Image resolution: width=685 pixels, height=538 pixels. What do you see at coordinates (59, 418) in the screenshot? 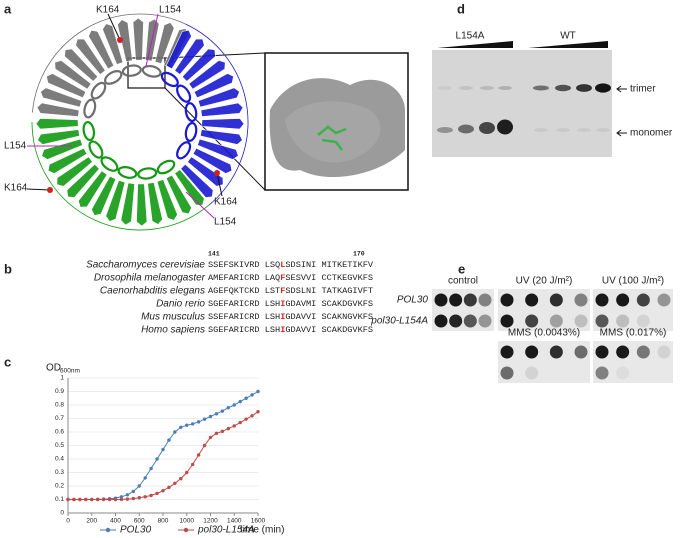
I see `y-tick-label: 0.7` at bounding box center [59, 418].